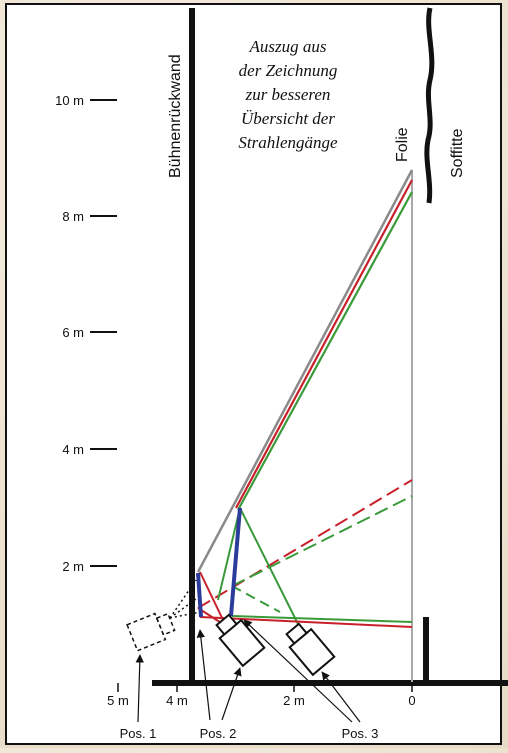 The image size is (508, 753). I want to click on caption-line: zur besseren, so click(288, 94).